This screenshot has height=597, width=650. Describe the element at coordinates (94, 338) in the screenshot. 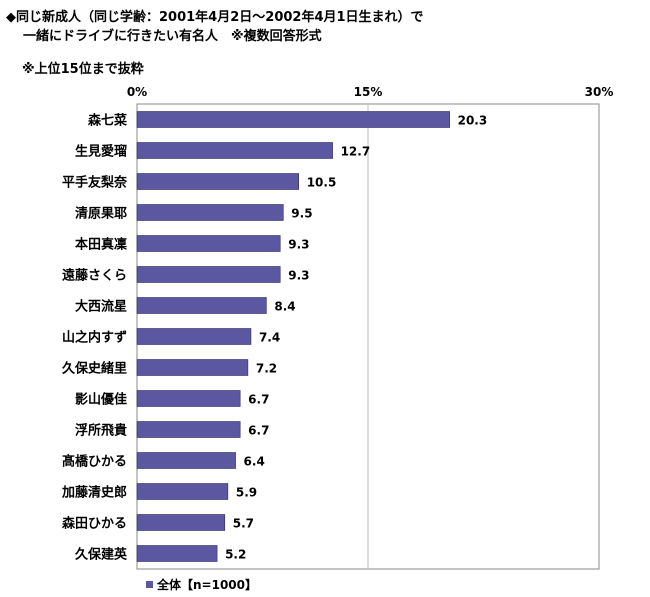

I see `category-label: 山之内すず` at that location.